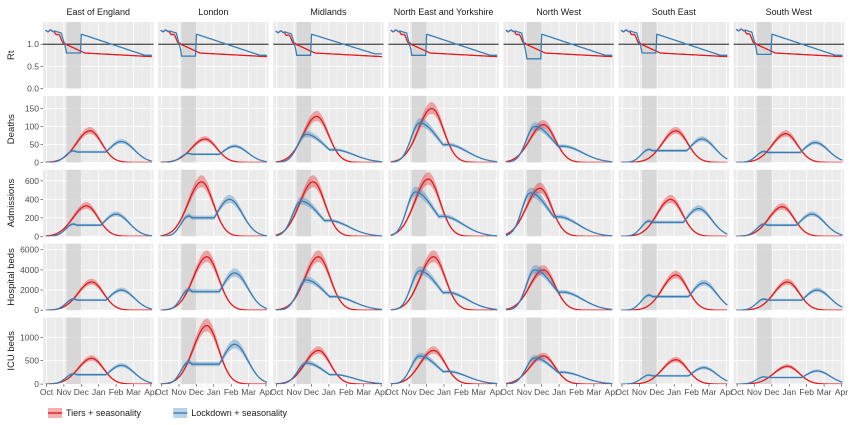 This screenshot has width=850, height=425. I want to click on y-tick-label: 0.0, so click(33, 89).